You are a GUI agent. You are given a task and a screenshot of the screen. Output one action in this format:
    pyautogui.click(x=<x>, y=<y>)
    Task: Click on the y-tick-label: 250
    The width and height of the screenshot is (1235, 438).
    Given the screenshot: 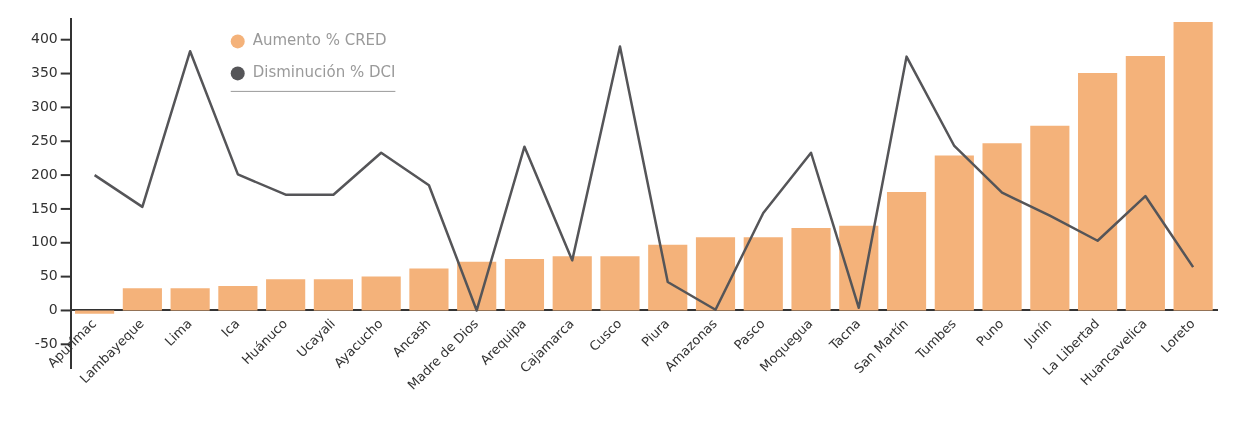 What is the action you would take?
    pyautogui.click(x=44, y=139)
    